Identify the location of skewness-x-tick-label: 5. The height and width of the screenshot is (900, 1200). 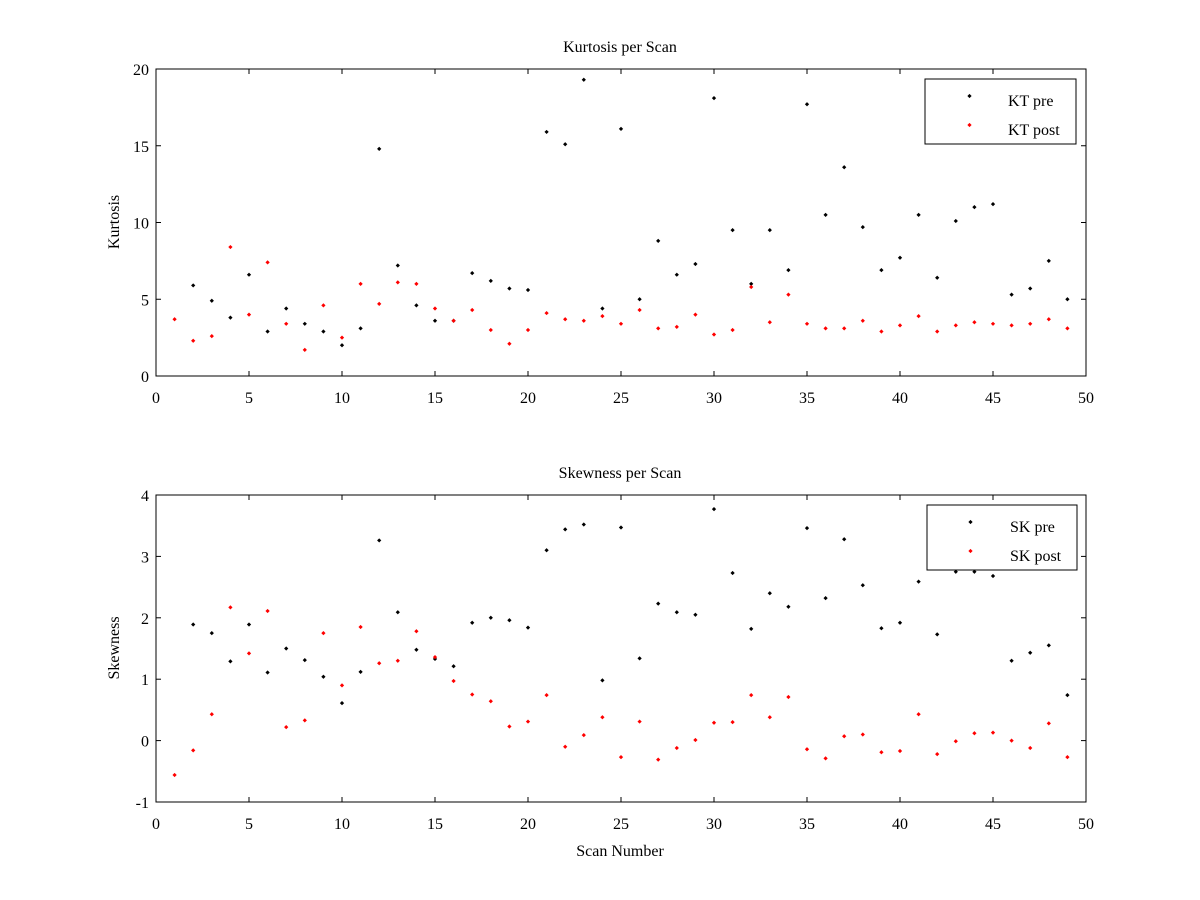
(249, 824).